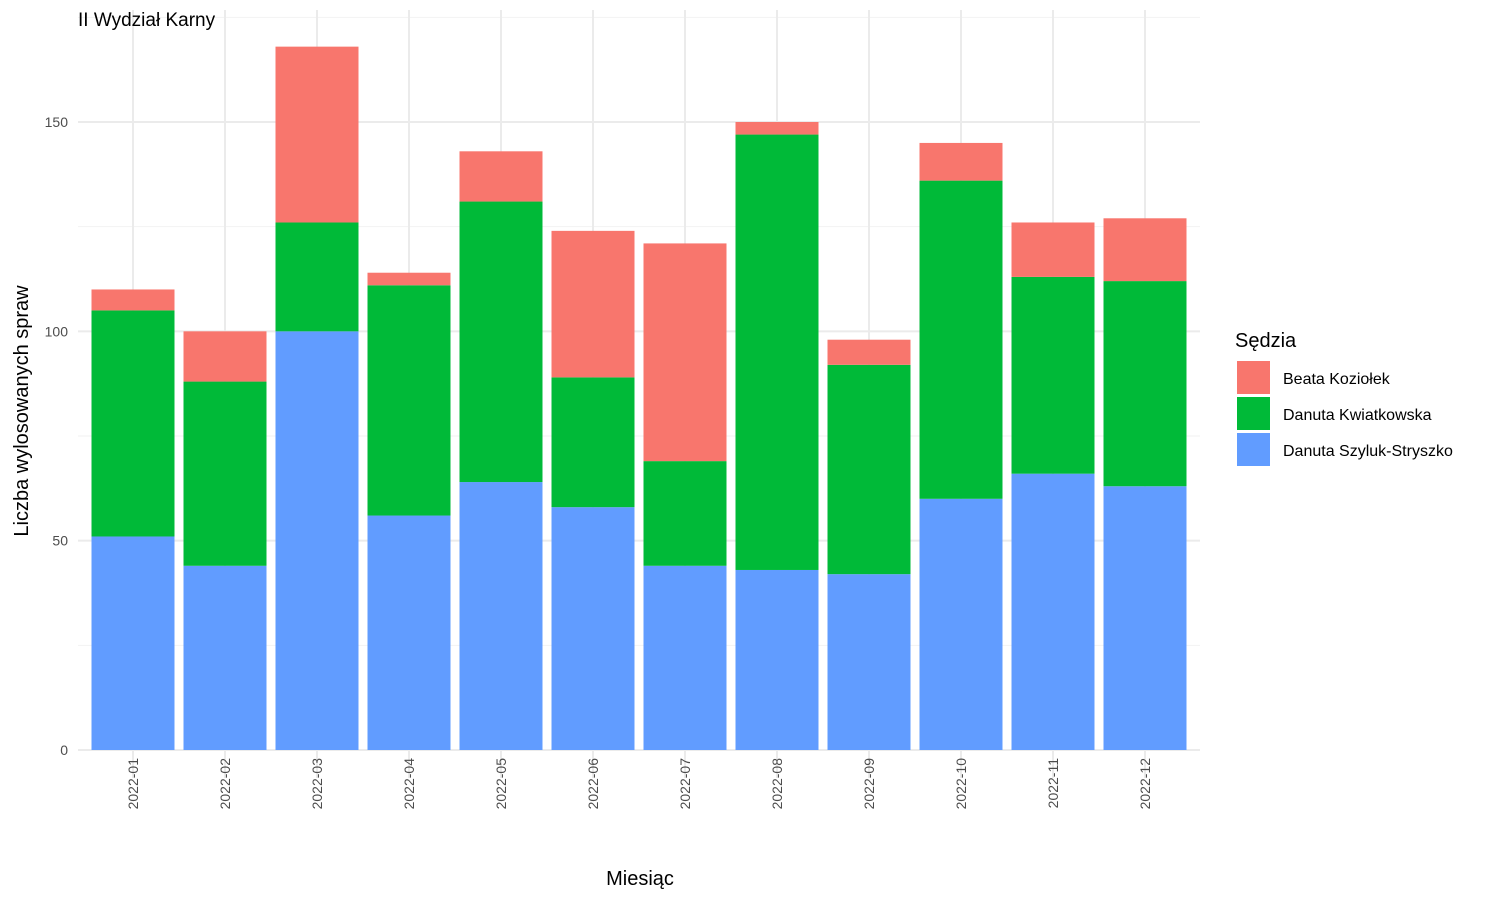 This screenshot has width=1500, height=900. Describe the element at coordinates (501, 784) in the screenshot. I see `x-tick-label: 2022-05` at that location.